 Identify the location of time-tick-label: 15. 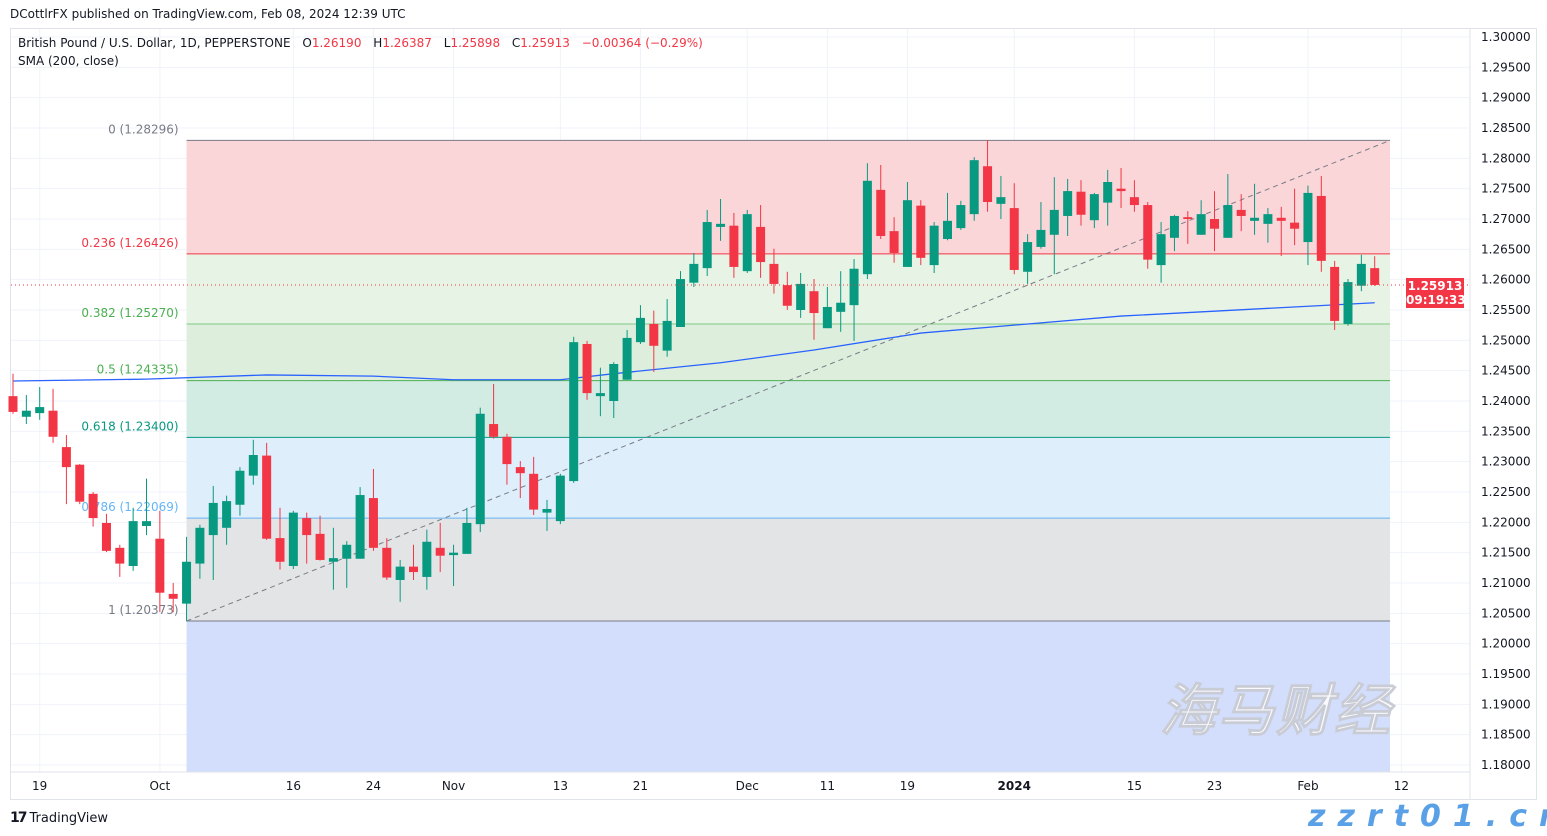
(1134, 786).